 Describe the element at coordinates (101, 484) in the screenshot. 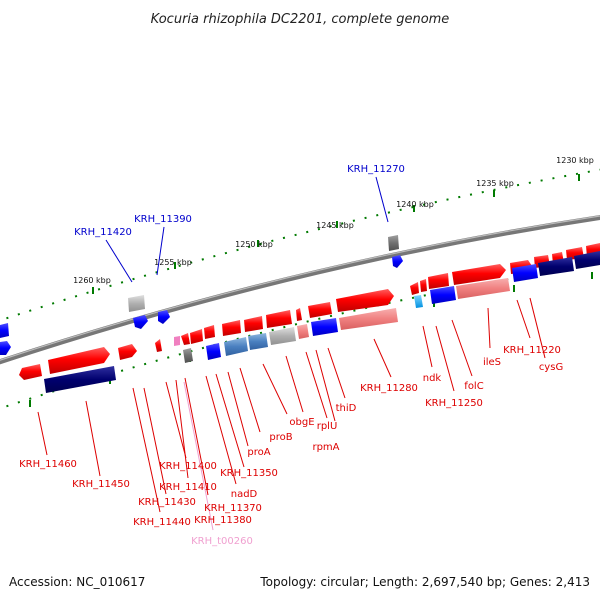

I see `gene-label: KRH_11450` at that location.